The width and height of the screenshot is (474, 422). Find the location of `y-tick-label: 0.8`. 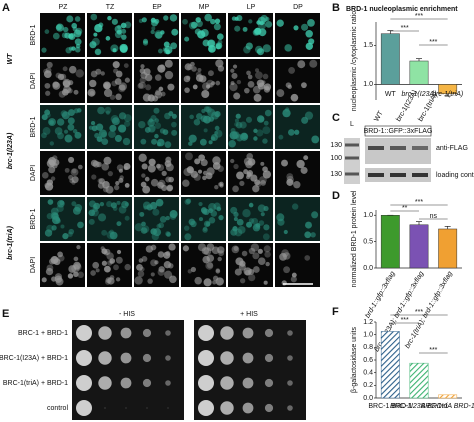

y-tick-label: 0.8 is located at coordinates (368, 347).